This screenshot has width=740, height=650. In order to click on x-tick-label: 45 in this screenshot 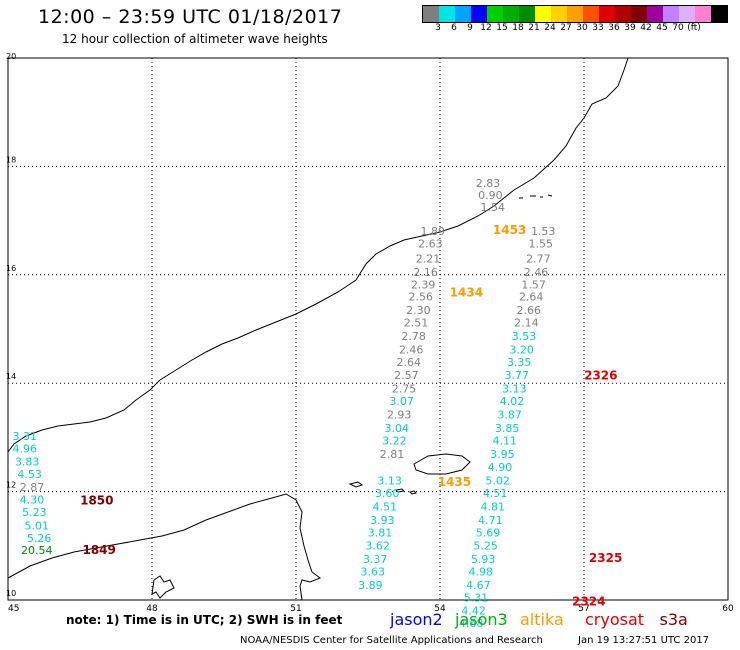, I will do `click(13, 609)`.